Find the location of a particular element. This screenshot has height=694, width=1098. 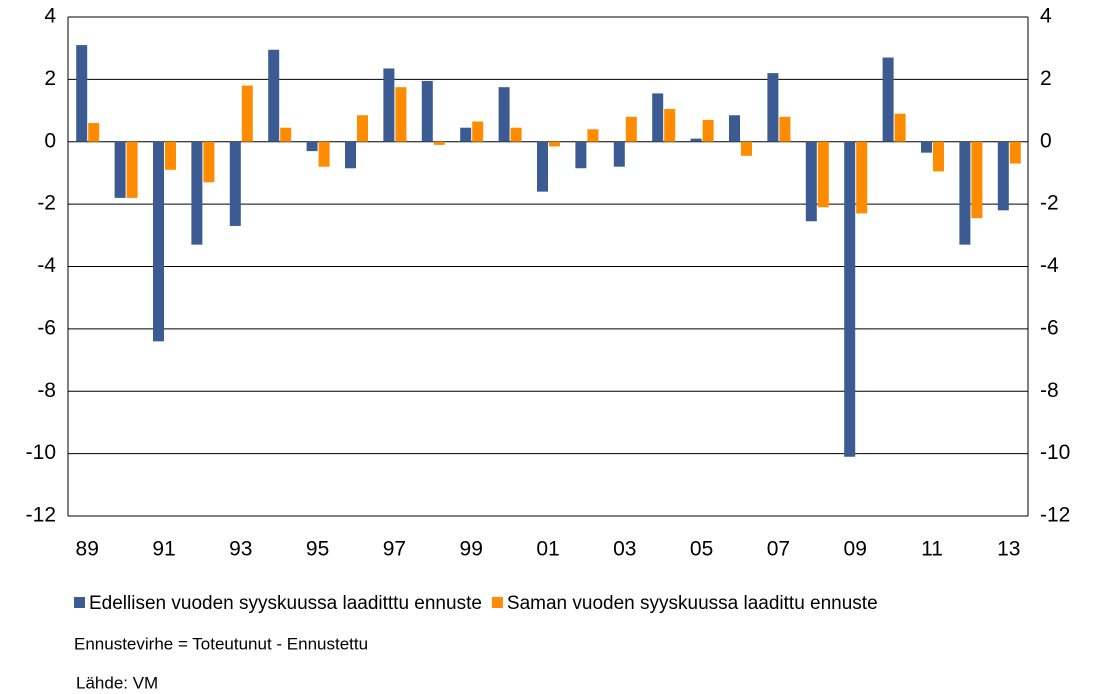

x-tick-label: 03 is located at coordinates (624, 549).